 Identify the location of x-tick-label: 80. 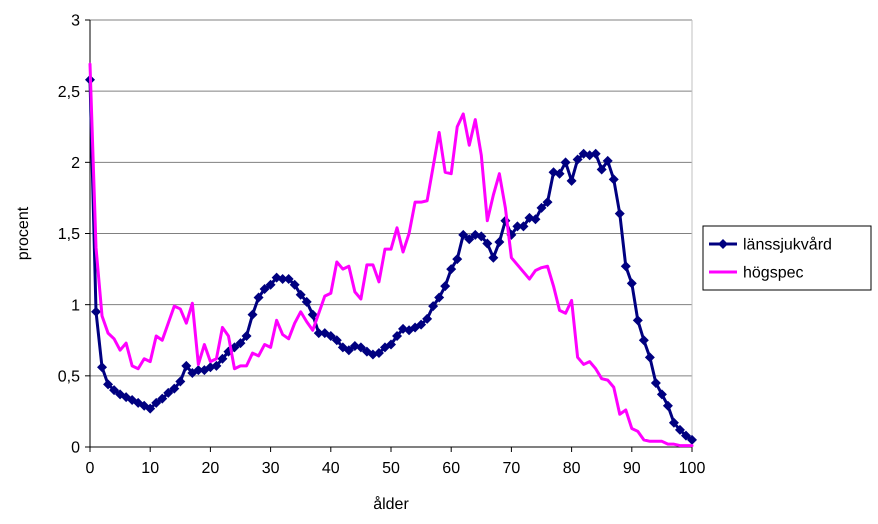
(571, 468).